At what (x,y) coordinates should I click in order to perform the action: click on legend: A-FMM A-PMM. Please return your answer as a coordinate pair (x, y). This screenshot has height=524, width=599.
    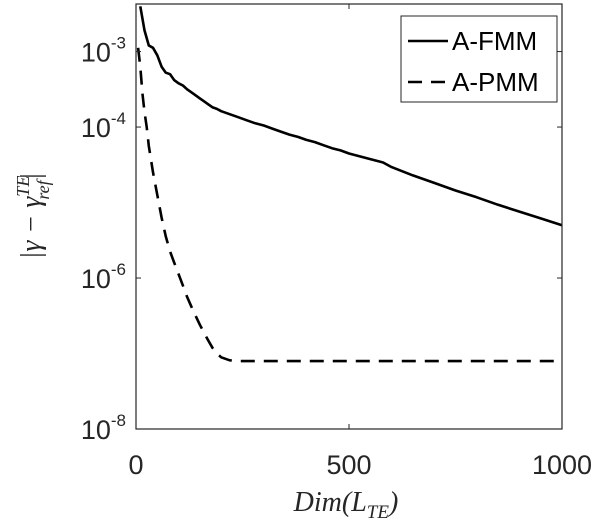
    Looking at the image, I should click on (479, 59).